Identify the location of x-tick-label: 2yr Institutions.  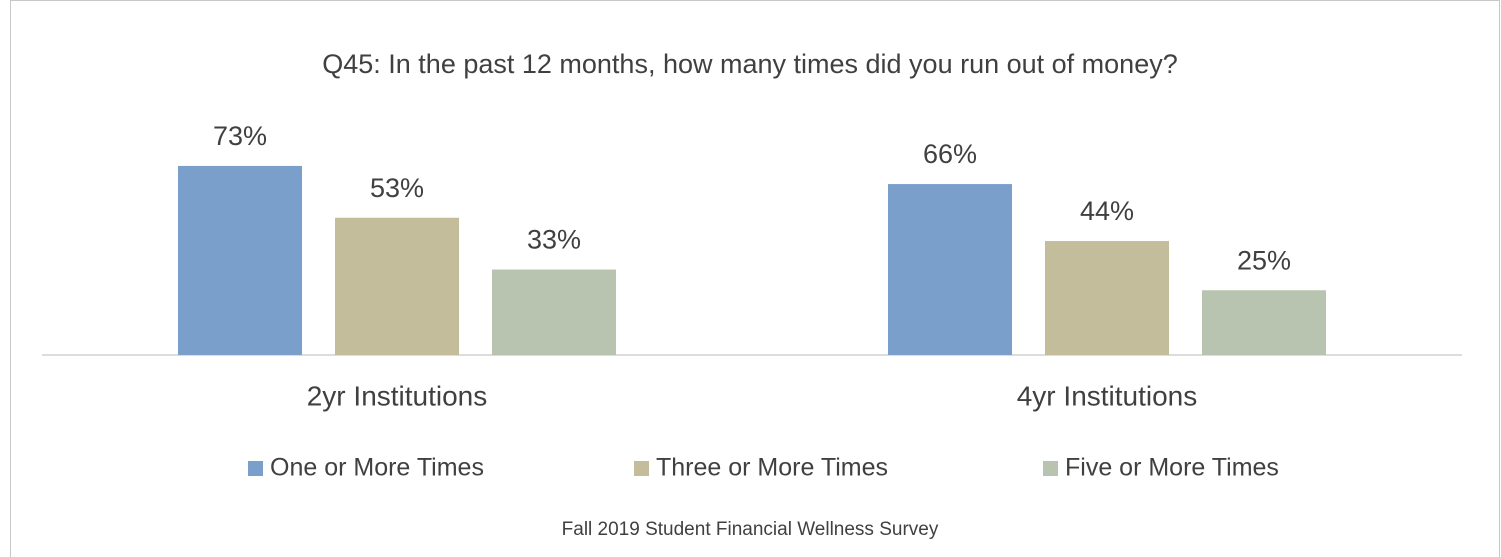
(397, 395).